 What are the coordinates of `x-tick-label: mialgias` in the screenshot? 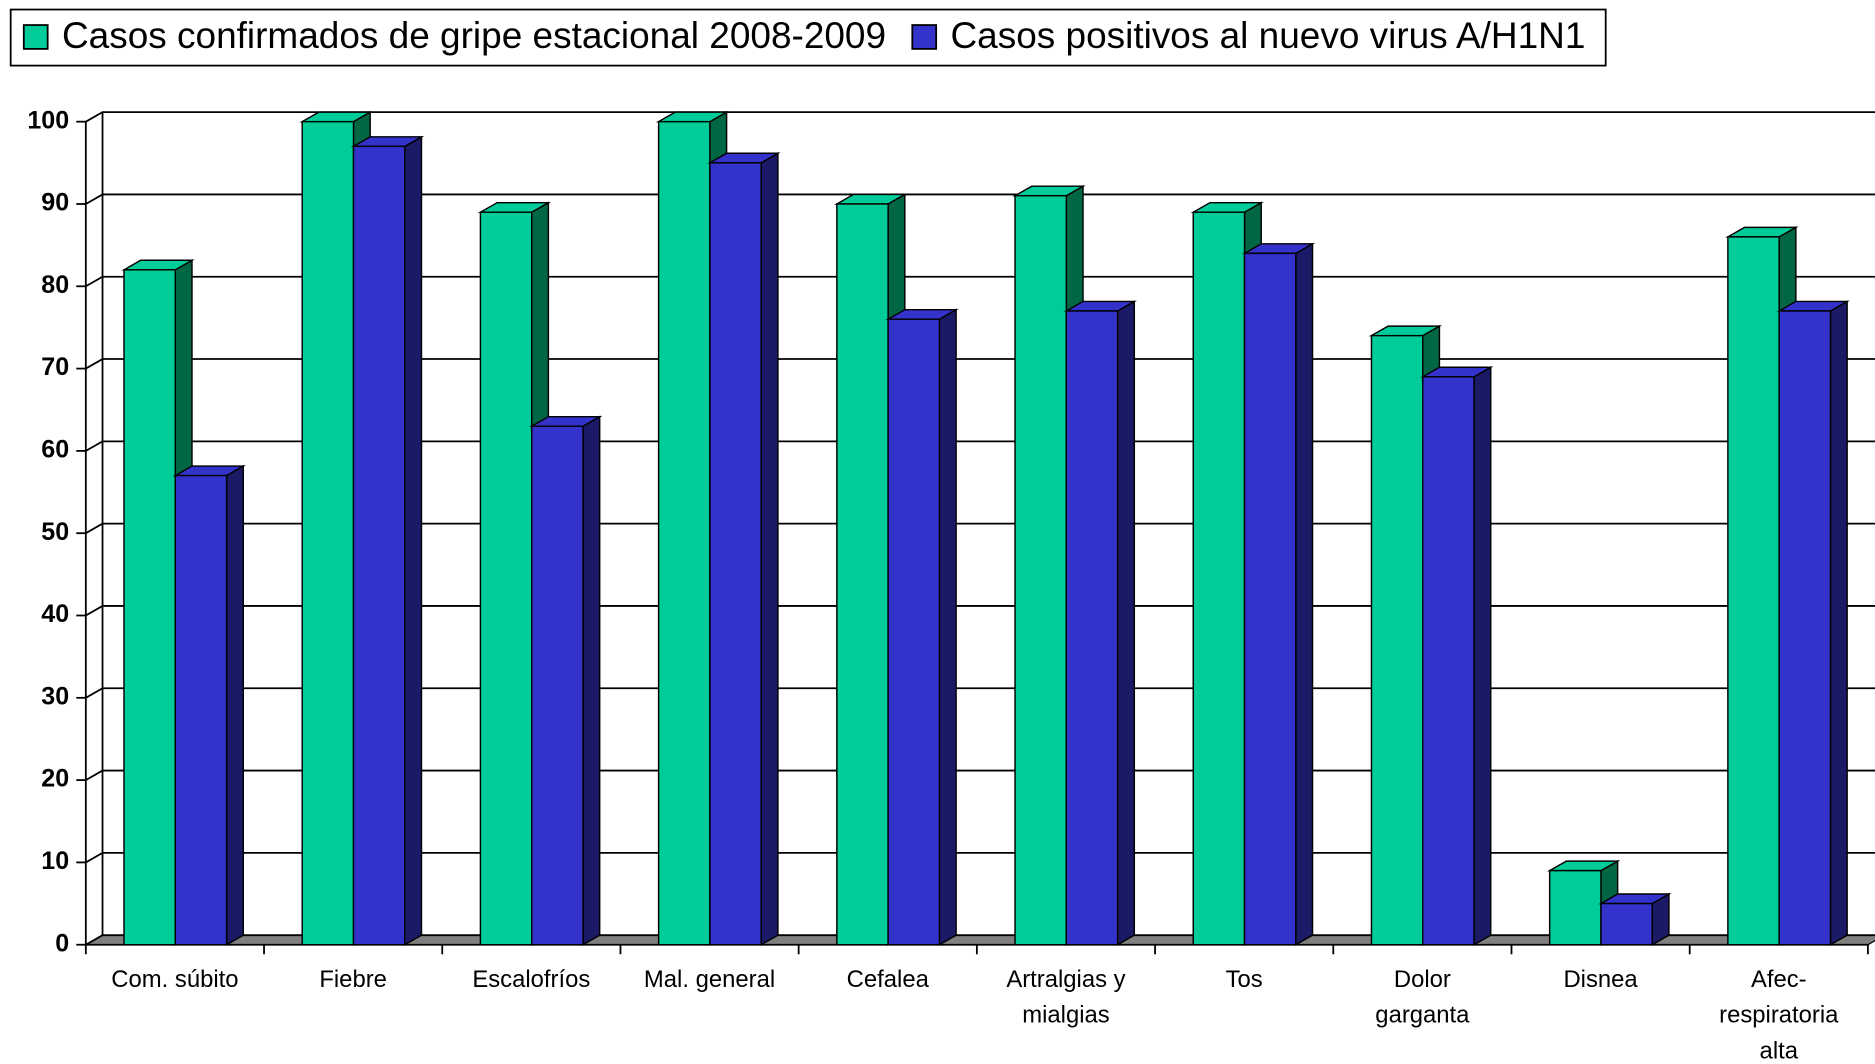 It's located at (1066, 1015).